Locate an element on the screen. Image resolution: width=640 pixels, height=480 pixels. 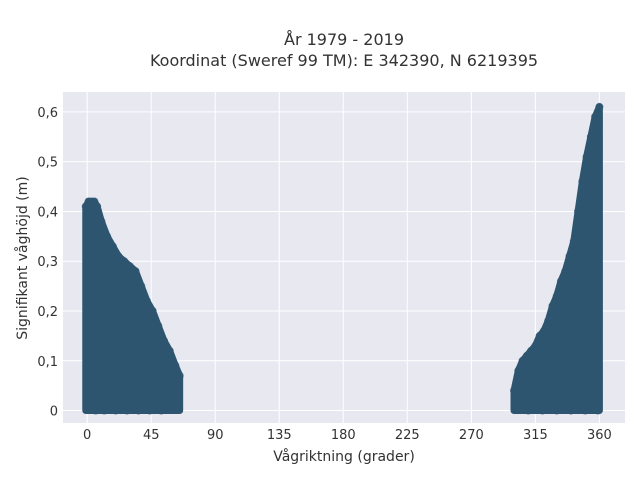
y-tick-label: 0 is located at coordinates (54, 412).